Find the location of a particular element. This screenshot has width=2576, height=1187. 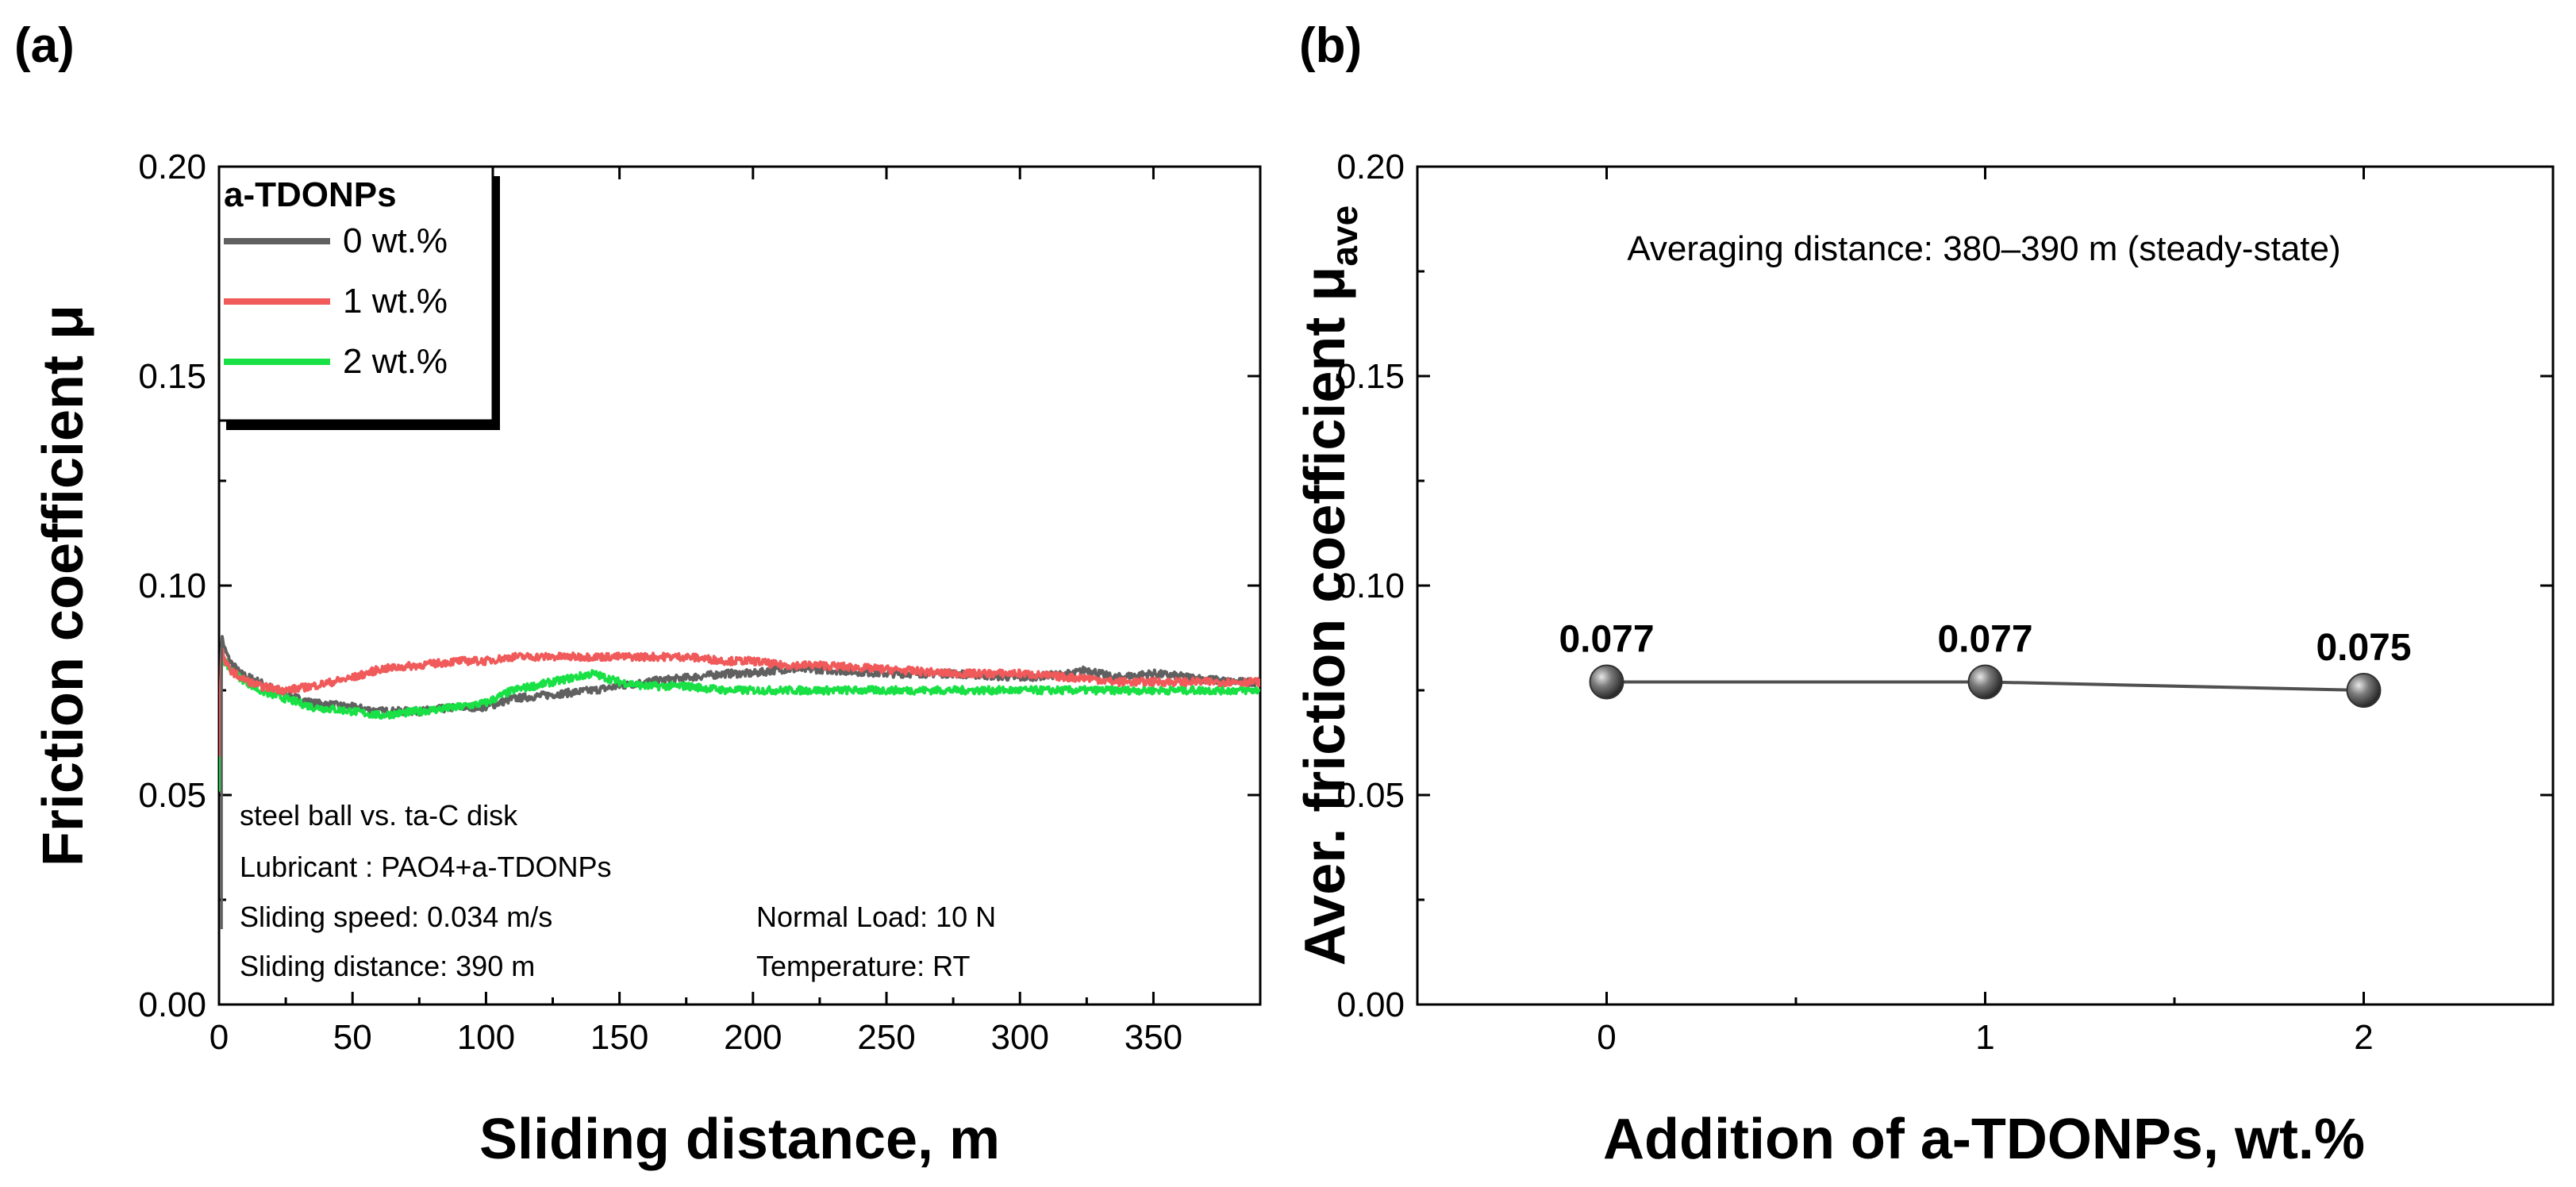

y-tick-label-b: 0.05 is located at coordinates (1370, 795).